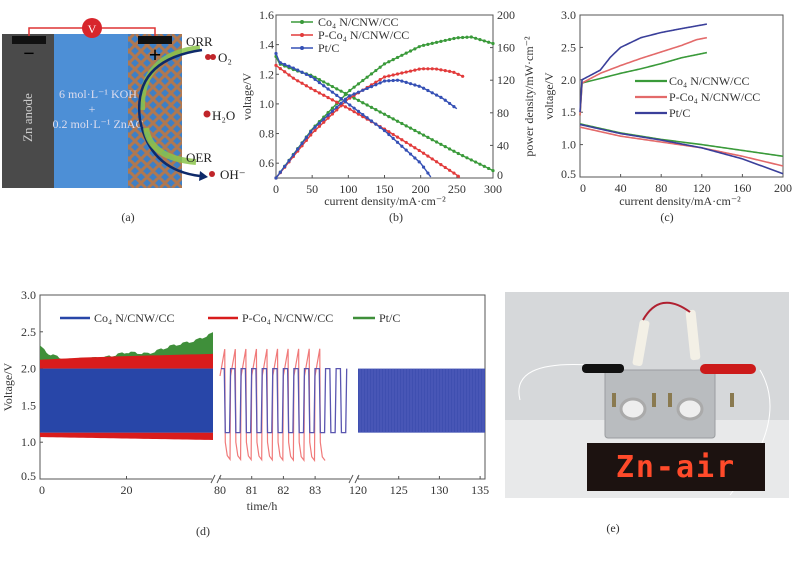  What do you see at coordinates (742, 188) in the screenshot?
I see `x-tick-label: 160` at bounding box center [742, 188].